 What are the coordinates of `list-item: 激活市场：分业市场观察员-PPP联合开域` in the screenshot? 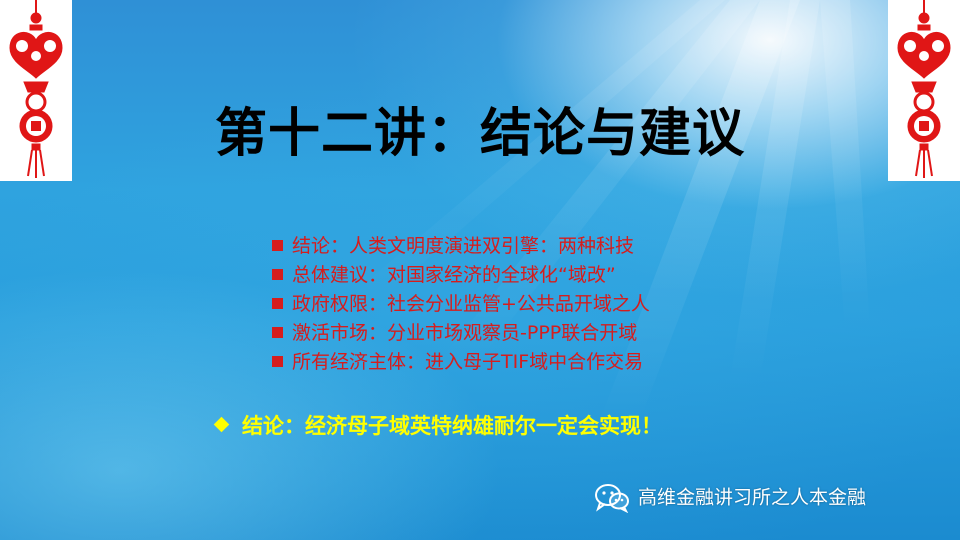 It's located at (532, 333).